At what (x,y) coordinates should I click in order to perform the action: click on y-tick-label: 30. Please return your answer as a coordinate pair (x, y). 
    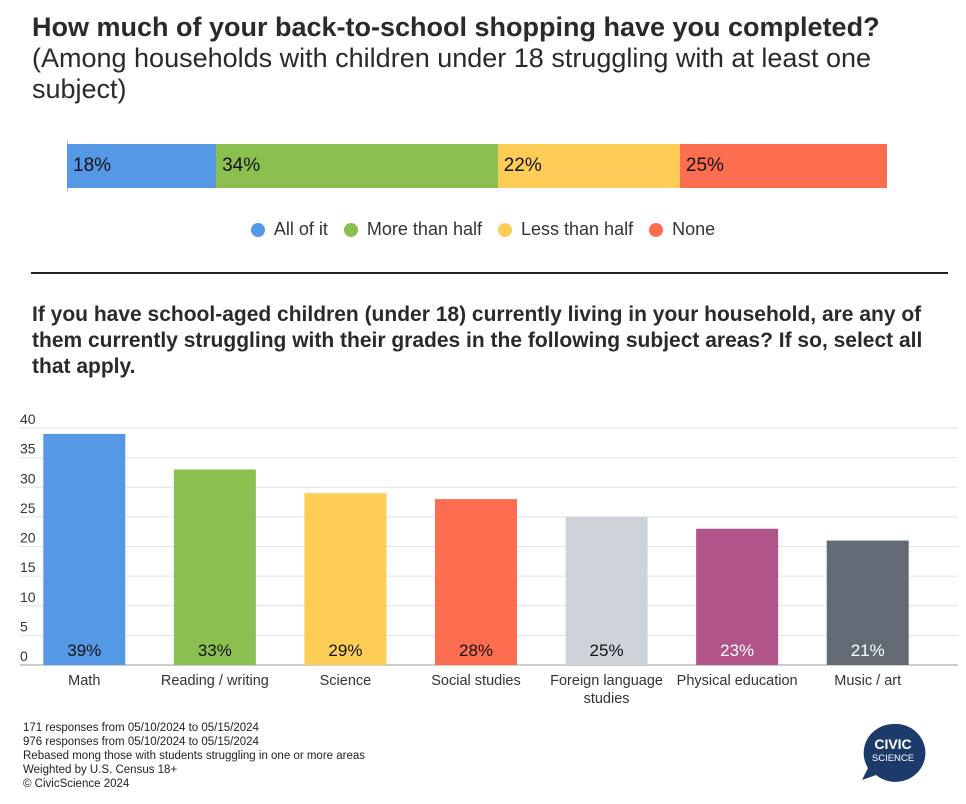
    Looking at the image, I should click on (28, 478).